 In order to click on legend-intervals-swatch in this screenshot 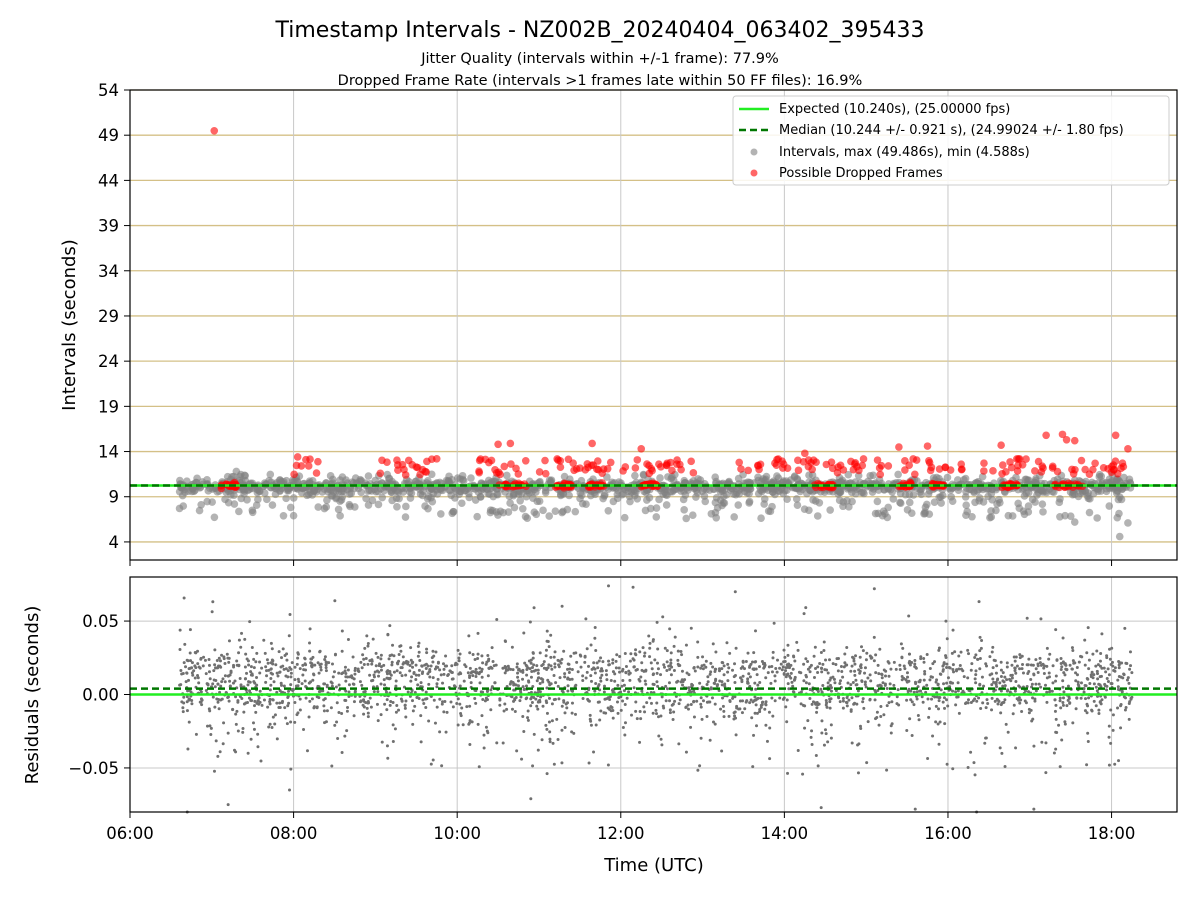, I will do `click(754, 152)`.